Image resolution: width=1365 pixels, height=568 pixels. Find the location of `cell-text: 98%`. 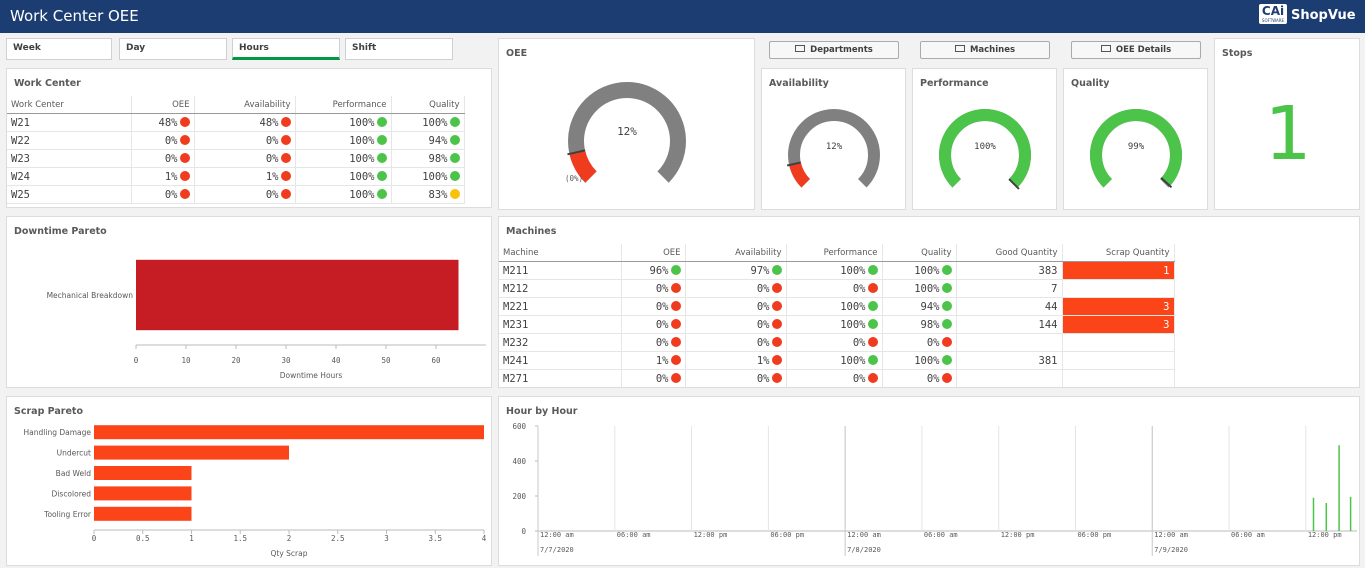

cell-text: 98% is located at coordinates (930, 325).